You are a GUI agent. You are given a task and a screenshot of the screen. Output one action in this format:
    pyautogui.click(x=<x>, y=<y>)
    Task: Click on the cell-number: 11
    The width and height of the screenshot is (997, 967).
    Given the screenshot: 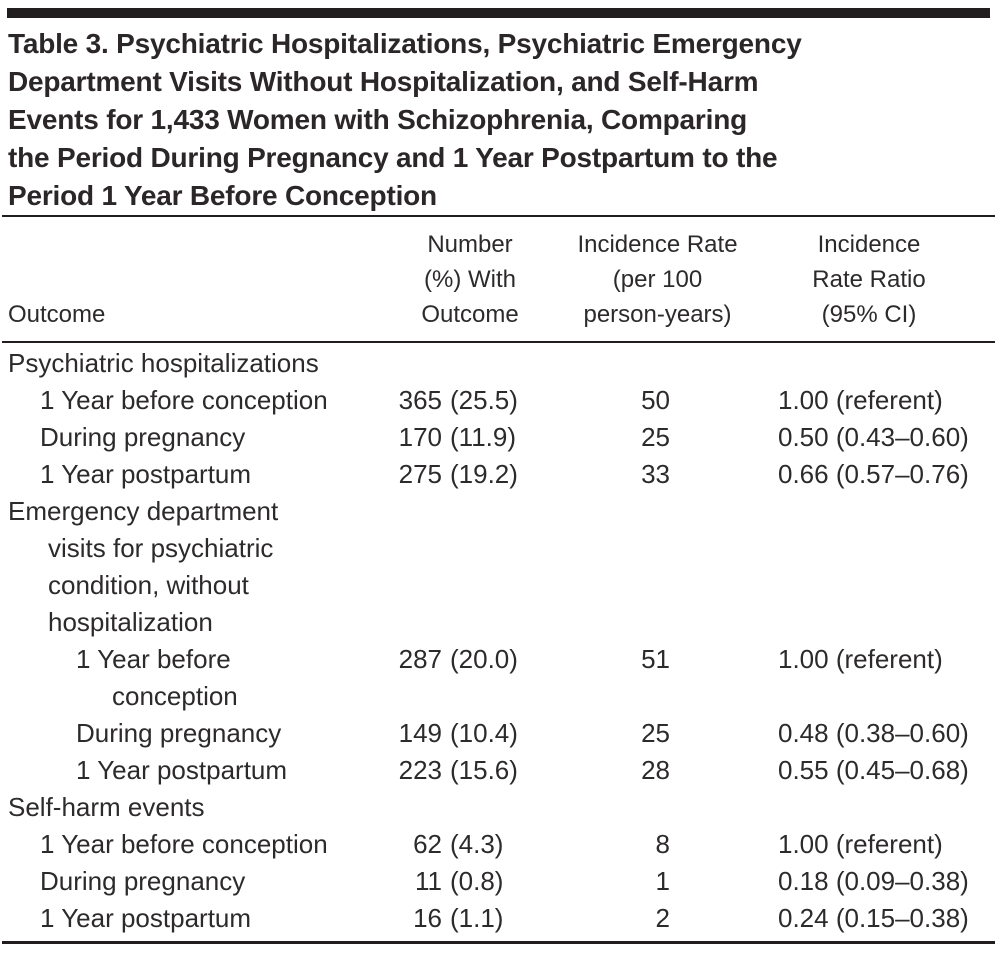 What is the action you would take?
    pyautogui.click(x=428, y=881)
    